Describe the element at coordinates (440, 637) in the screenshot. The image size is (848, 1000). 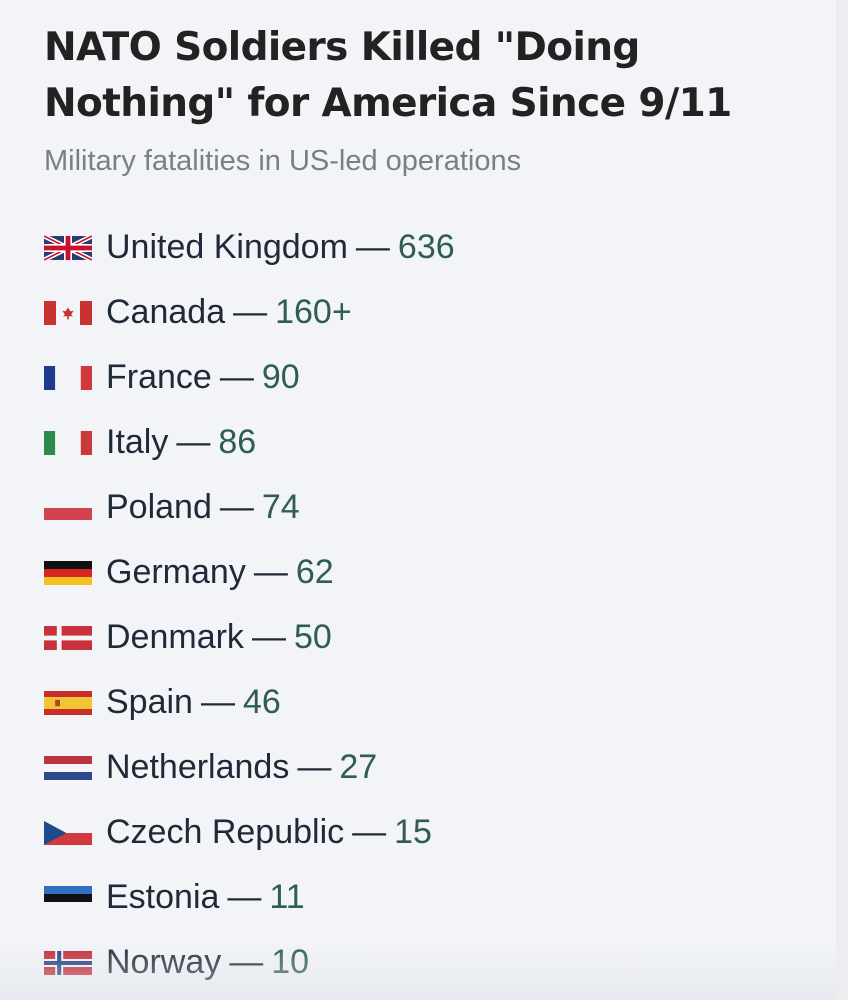
I see `list-item: Denmark — 50` at that location.